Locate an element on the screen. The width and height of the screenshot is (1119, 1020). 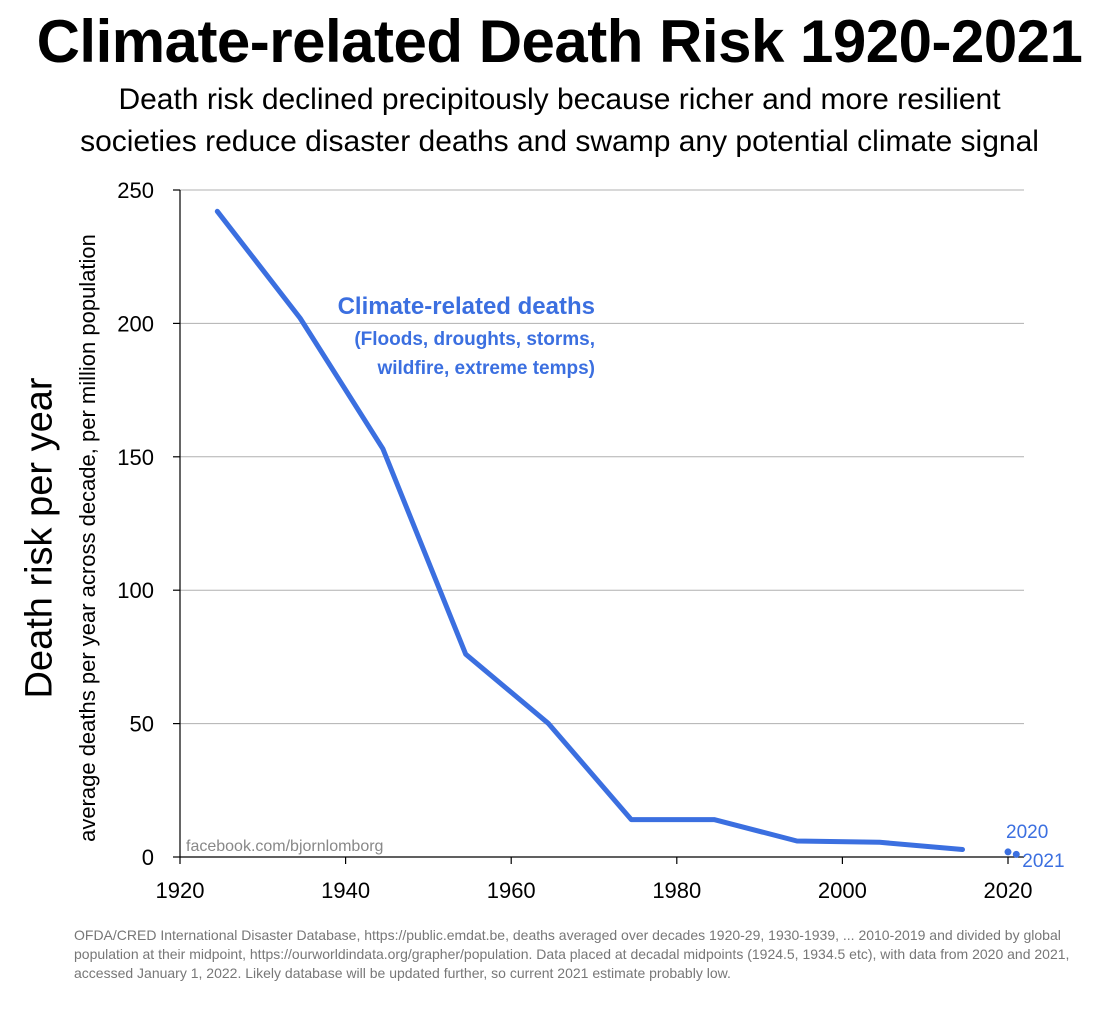
series-annotation-line-1: (Floods, droughts, storms, is located at coordinates (474, 339).